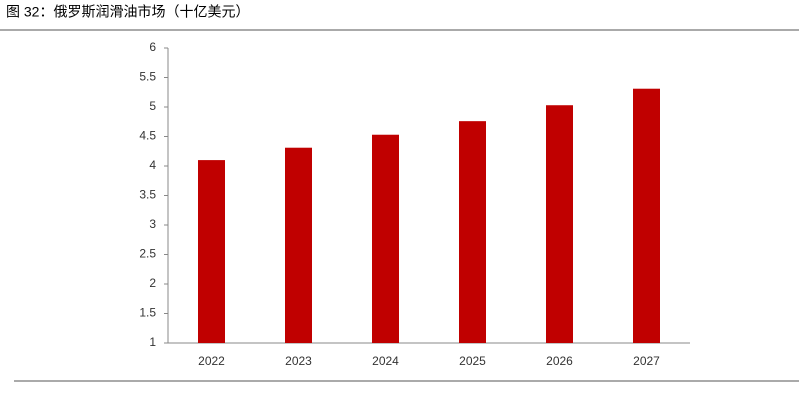 The height and width of the screenshot is (405, 799). I want to click on x-tick-label: 2026, so click(559, 361).